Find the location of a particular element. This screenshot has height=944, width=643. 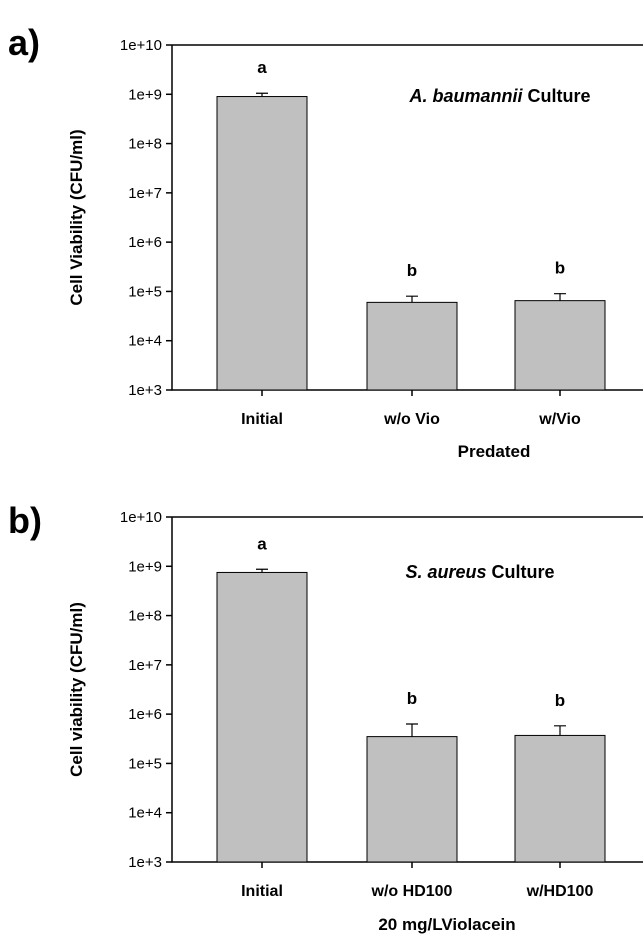

x-tick-label: w/HD100 is located at coordinates (560, 891).